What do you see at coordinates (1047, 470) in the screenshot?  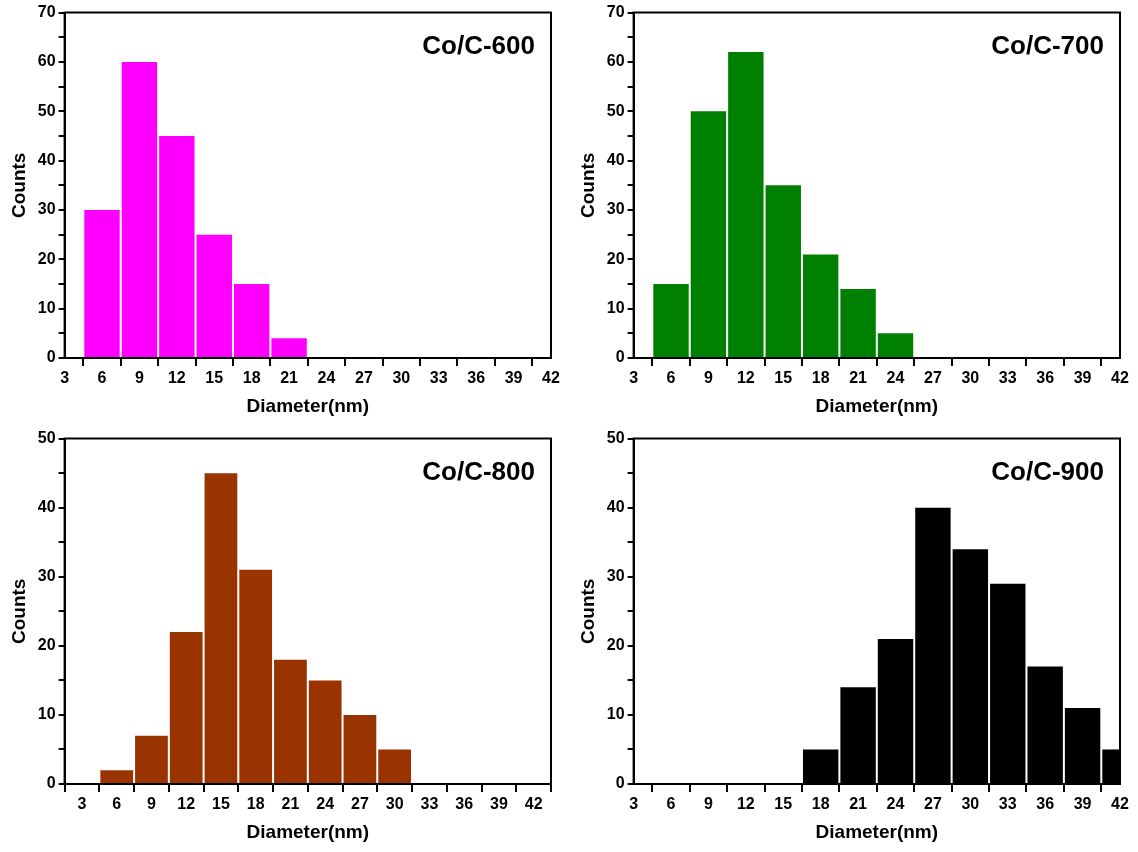 I see `text: Co/C-900` at bounding box center [1047, 470].